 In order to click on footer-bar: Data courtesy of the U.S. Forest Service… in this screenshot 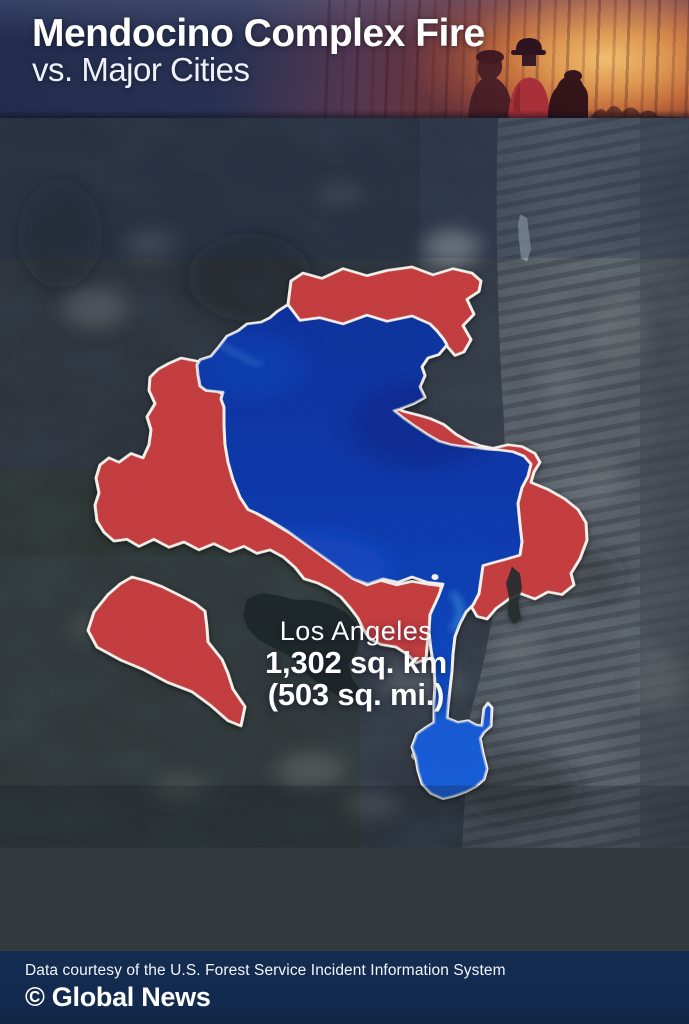, I will do `click(344, 987)`.